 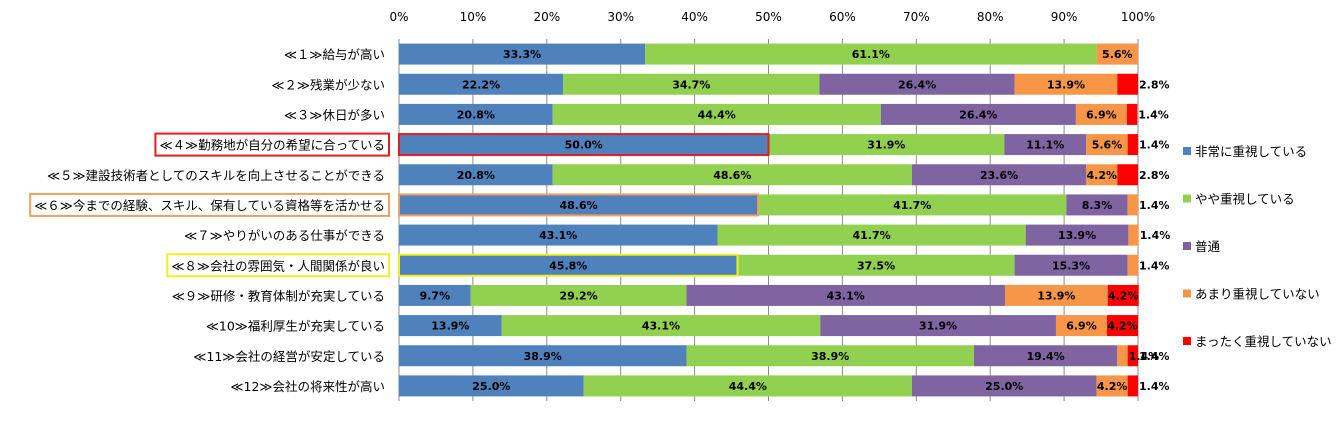 I want to click on data-label: 38.9%, so click(x=543, y=356).